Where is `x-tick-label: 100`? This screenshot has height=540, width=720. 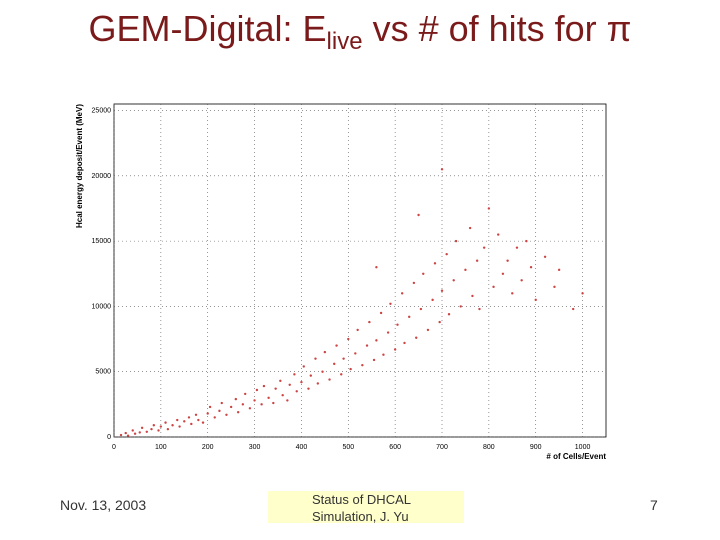
x-tick-label: 100 is located at coordinates (161, 447).